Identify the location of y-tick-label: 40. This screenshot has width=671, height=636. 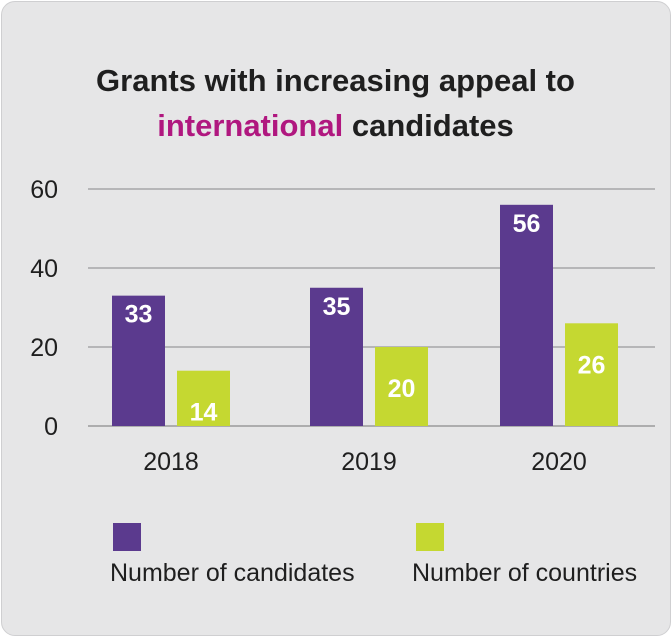
(44, 269).